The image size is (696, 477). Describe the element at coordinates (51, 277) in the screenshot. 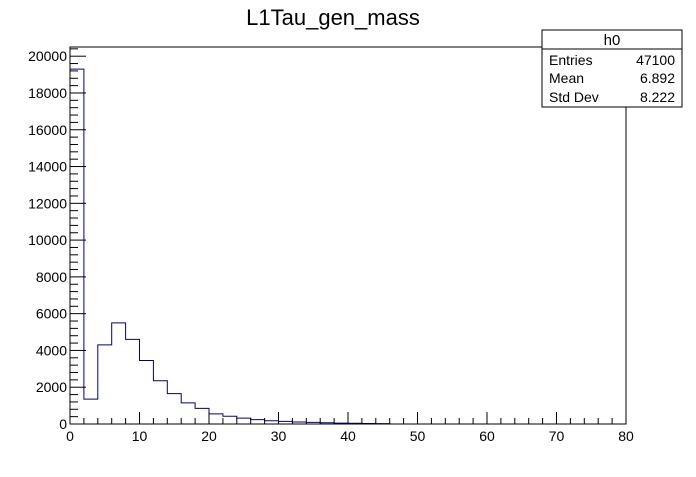

I see `y-tick-label: 8000` at that location.